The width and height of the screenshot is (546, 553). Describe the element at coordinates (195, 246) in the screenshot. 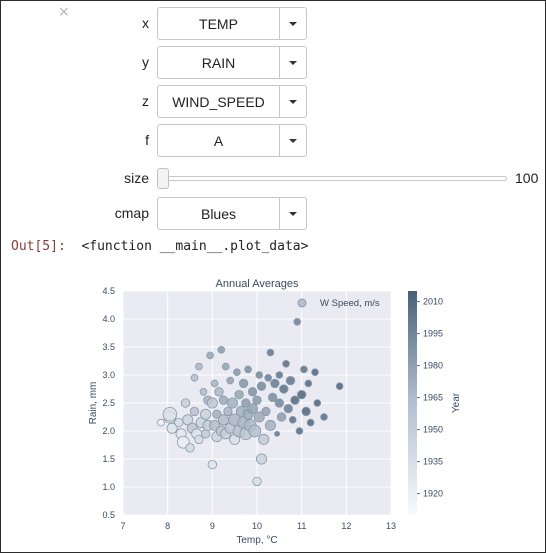

I see `output-text: <function __main__.plot_data>` at that location.